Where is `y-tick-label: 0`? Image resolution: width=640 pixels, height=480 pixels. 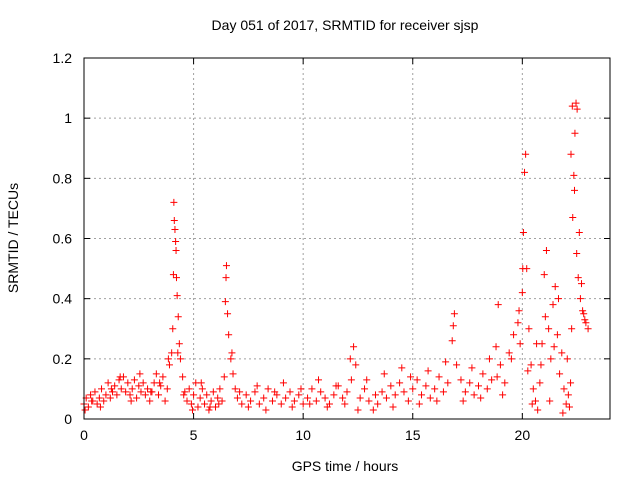
y-tick-label: 0 is located at coordinates (68, 419).